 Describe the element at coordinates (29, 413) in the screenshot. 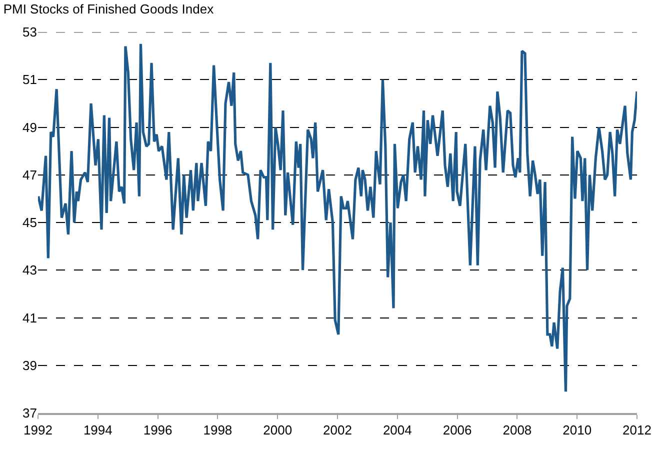

I see `y-tick-label: 37` at that location.